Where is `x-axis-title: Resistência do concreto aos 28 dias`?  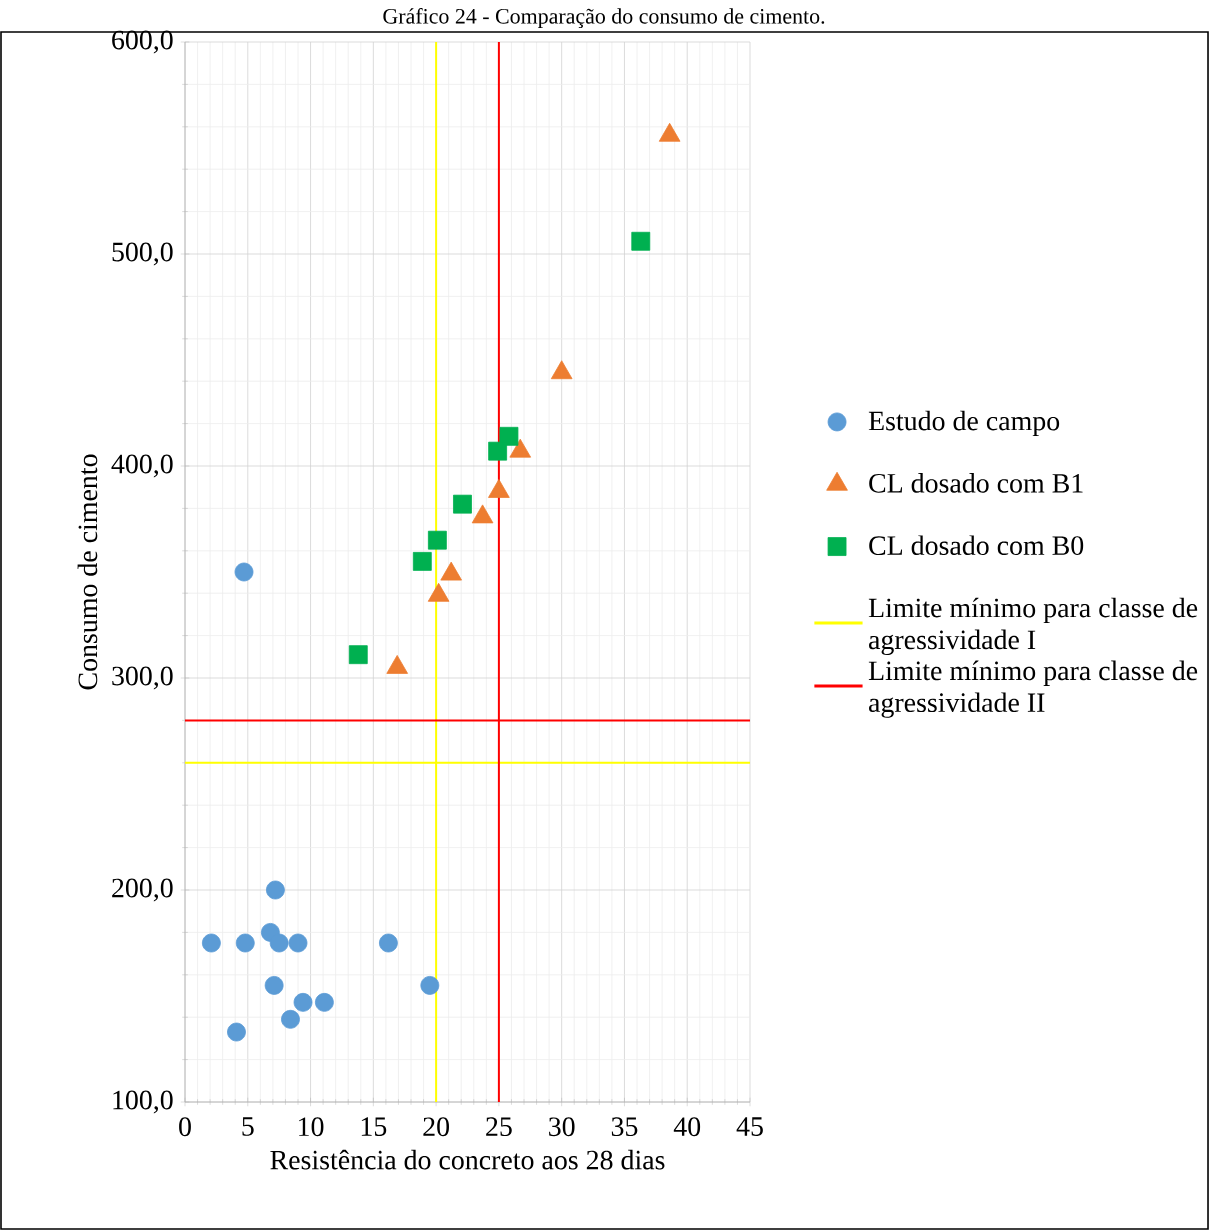
x-axis-title: Resistência do concreto aos 28 dias is located at coordinates (467, 1159).